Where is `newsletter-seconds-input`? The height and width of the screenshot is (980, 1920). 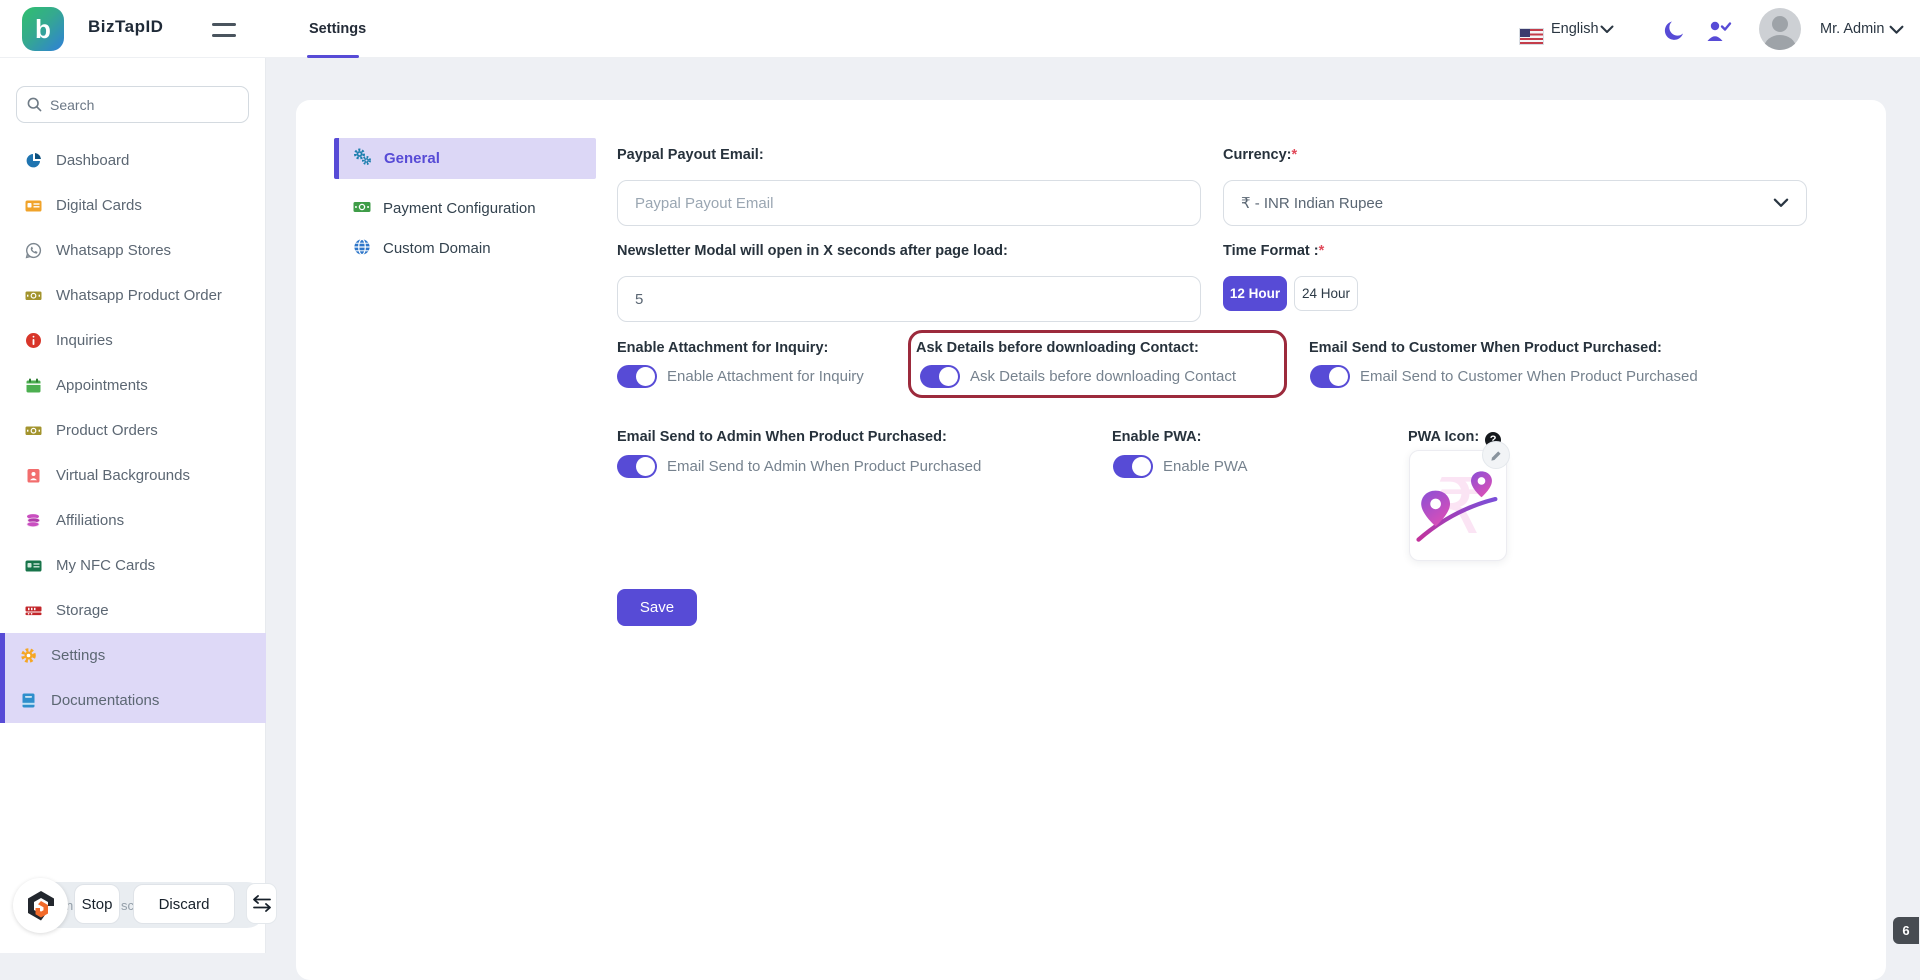
newsletter-seconds-input is located at coordinates (909, 299).